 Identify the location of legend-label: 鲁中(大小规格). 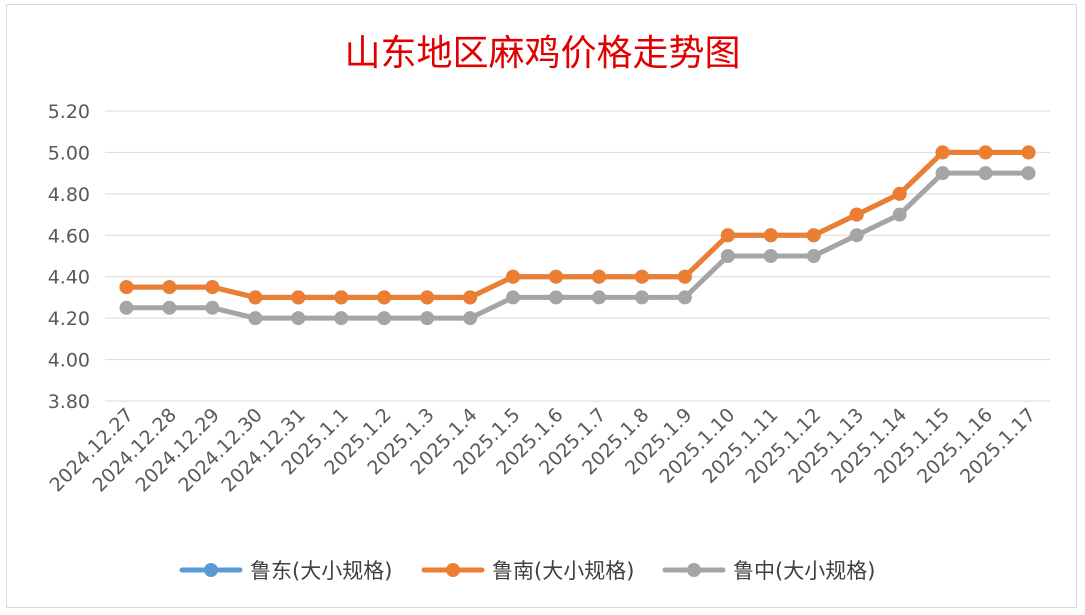
(804, 571).